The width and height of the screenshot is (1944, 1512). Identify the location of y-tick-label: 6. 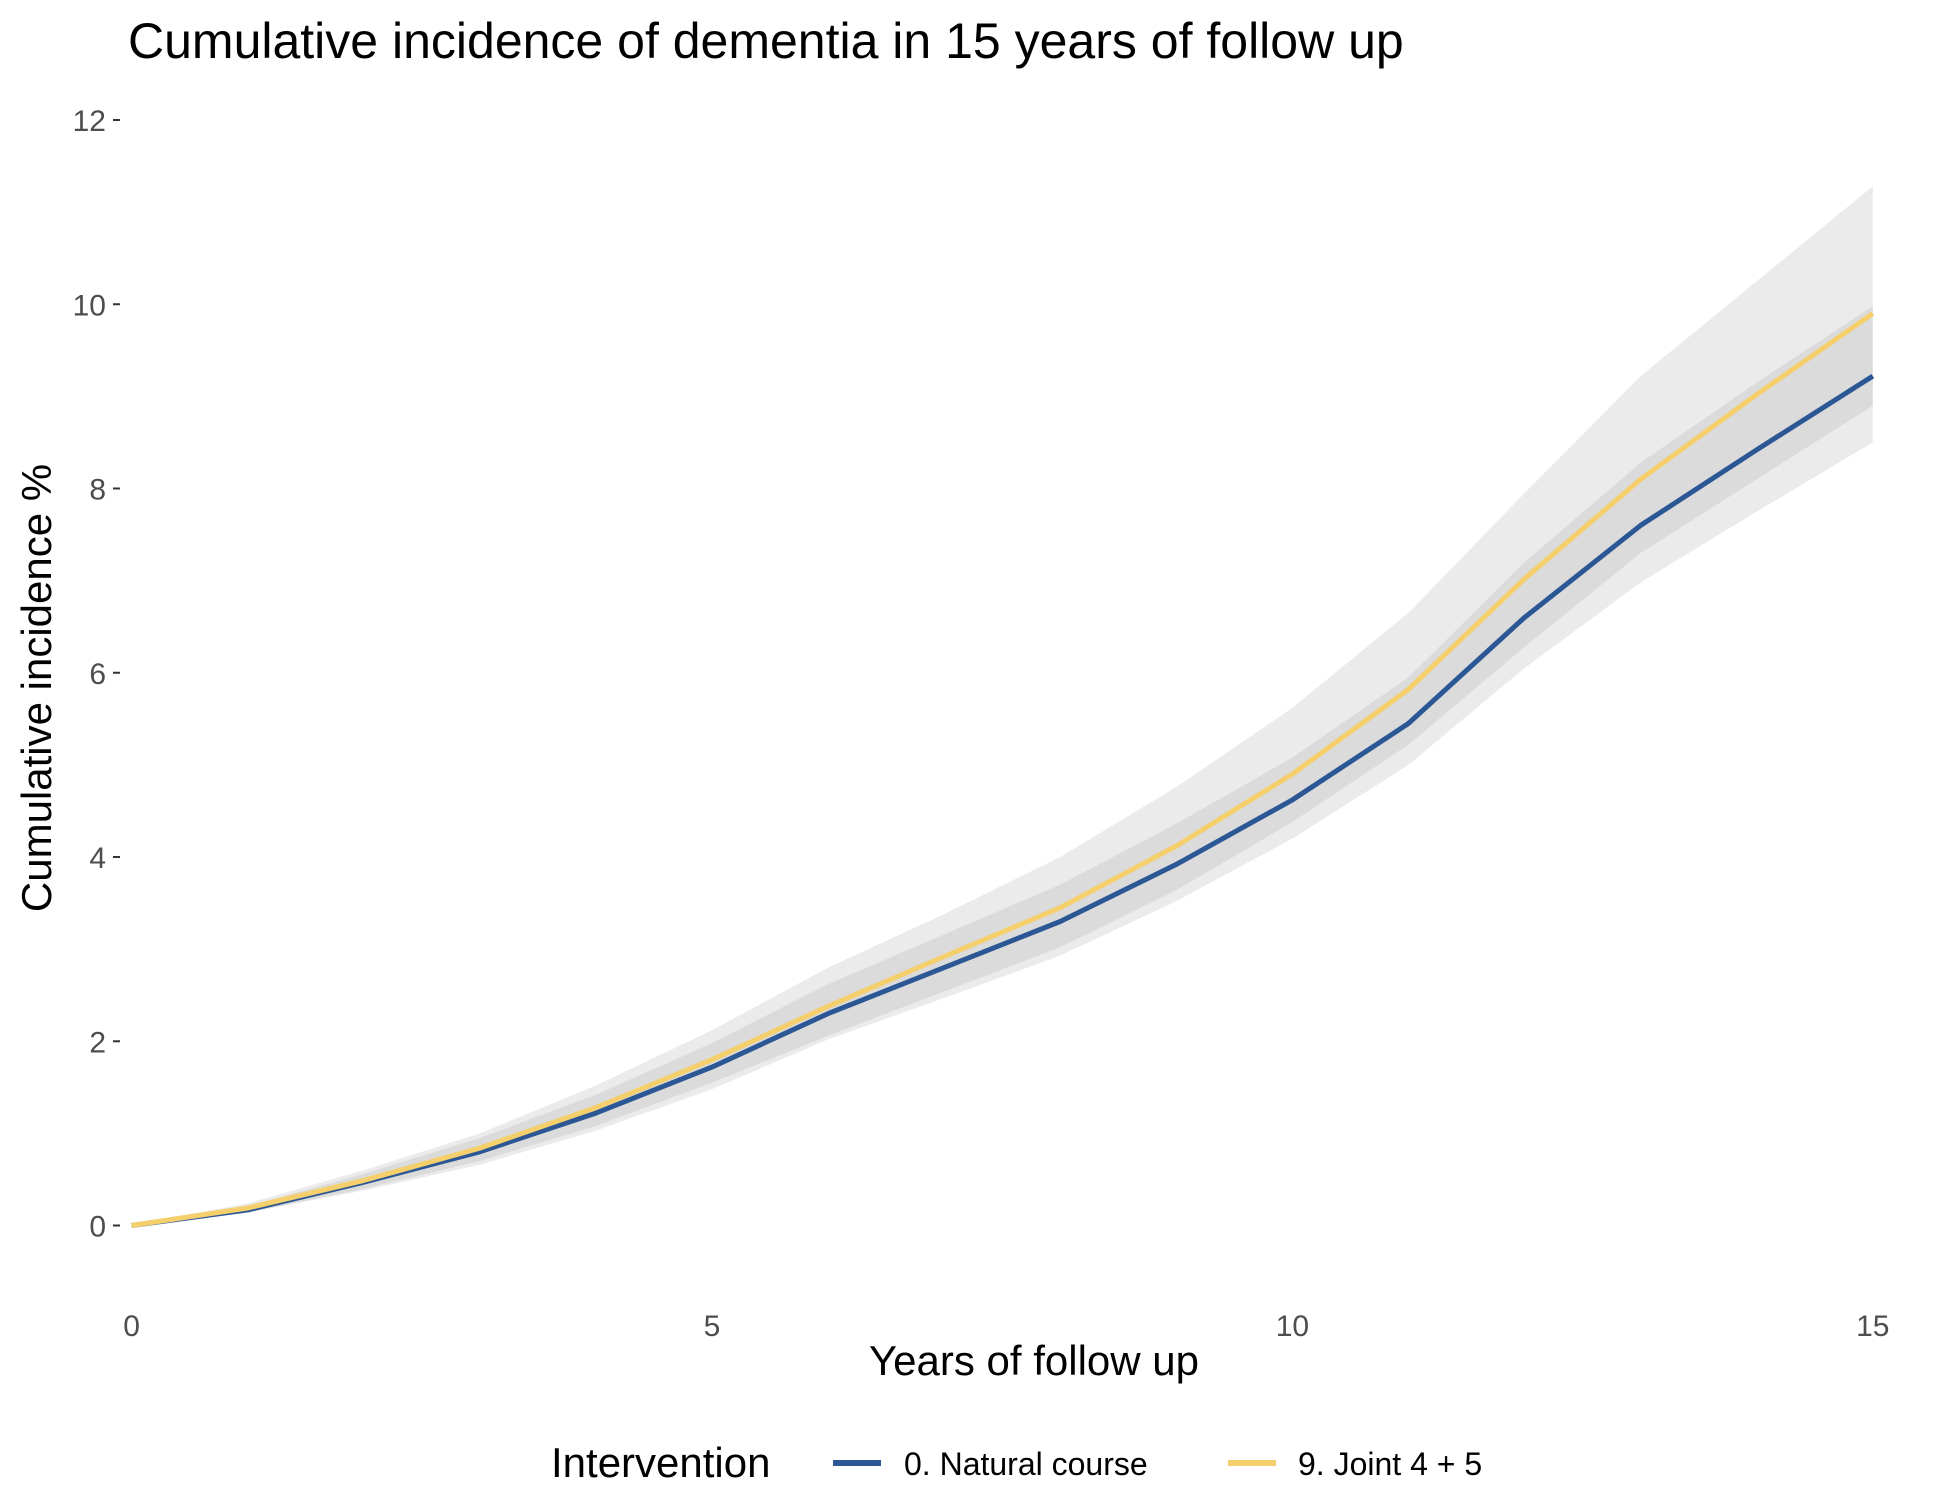
(97, 674).